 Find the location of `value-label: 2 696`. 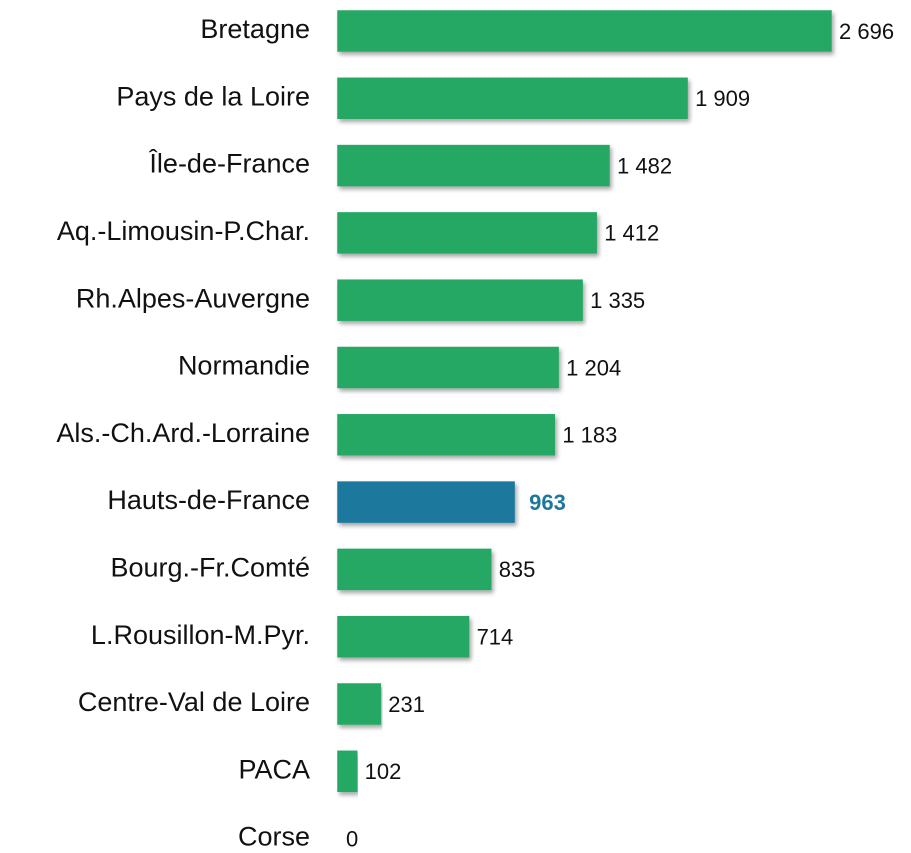

value-label: 2 696 is located at coordinates (866, 31).